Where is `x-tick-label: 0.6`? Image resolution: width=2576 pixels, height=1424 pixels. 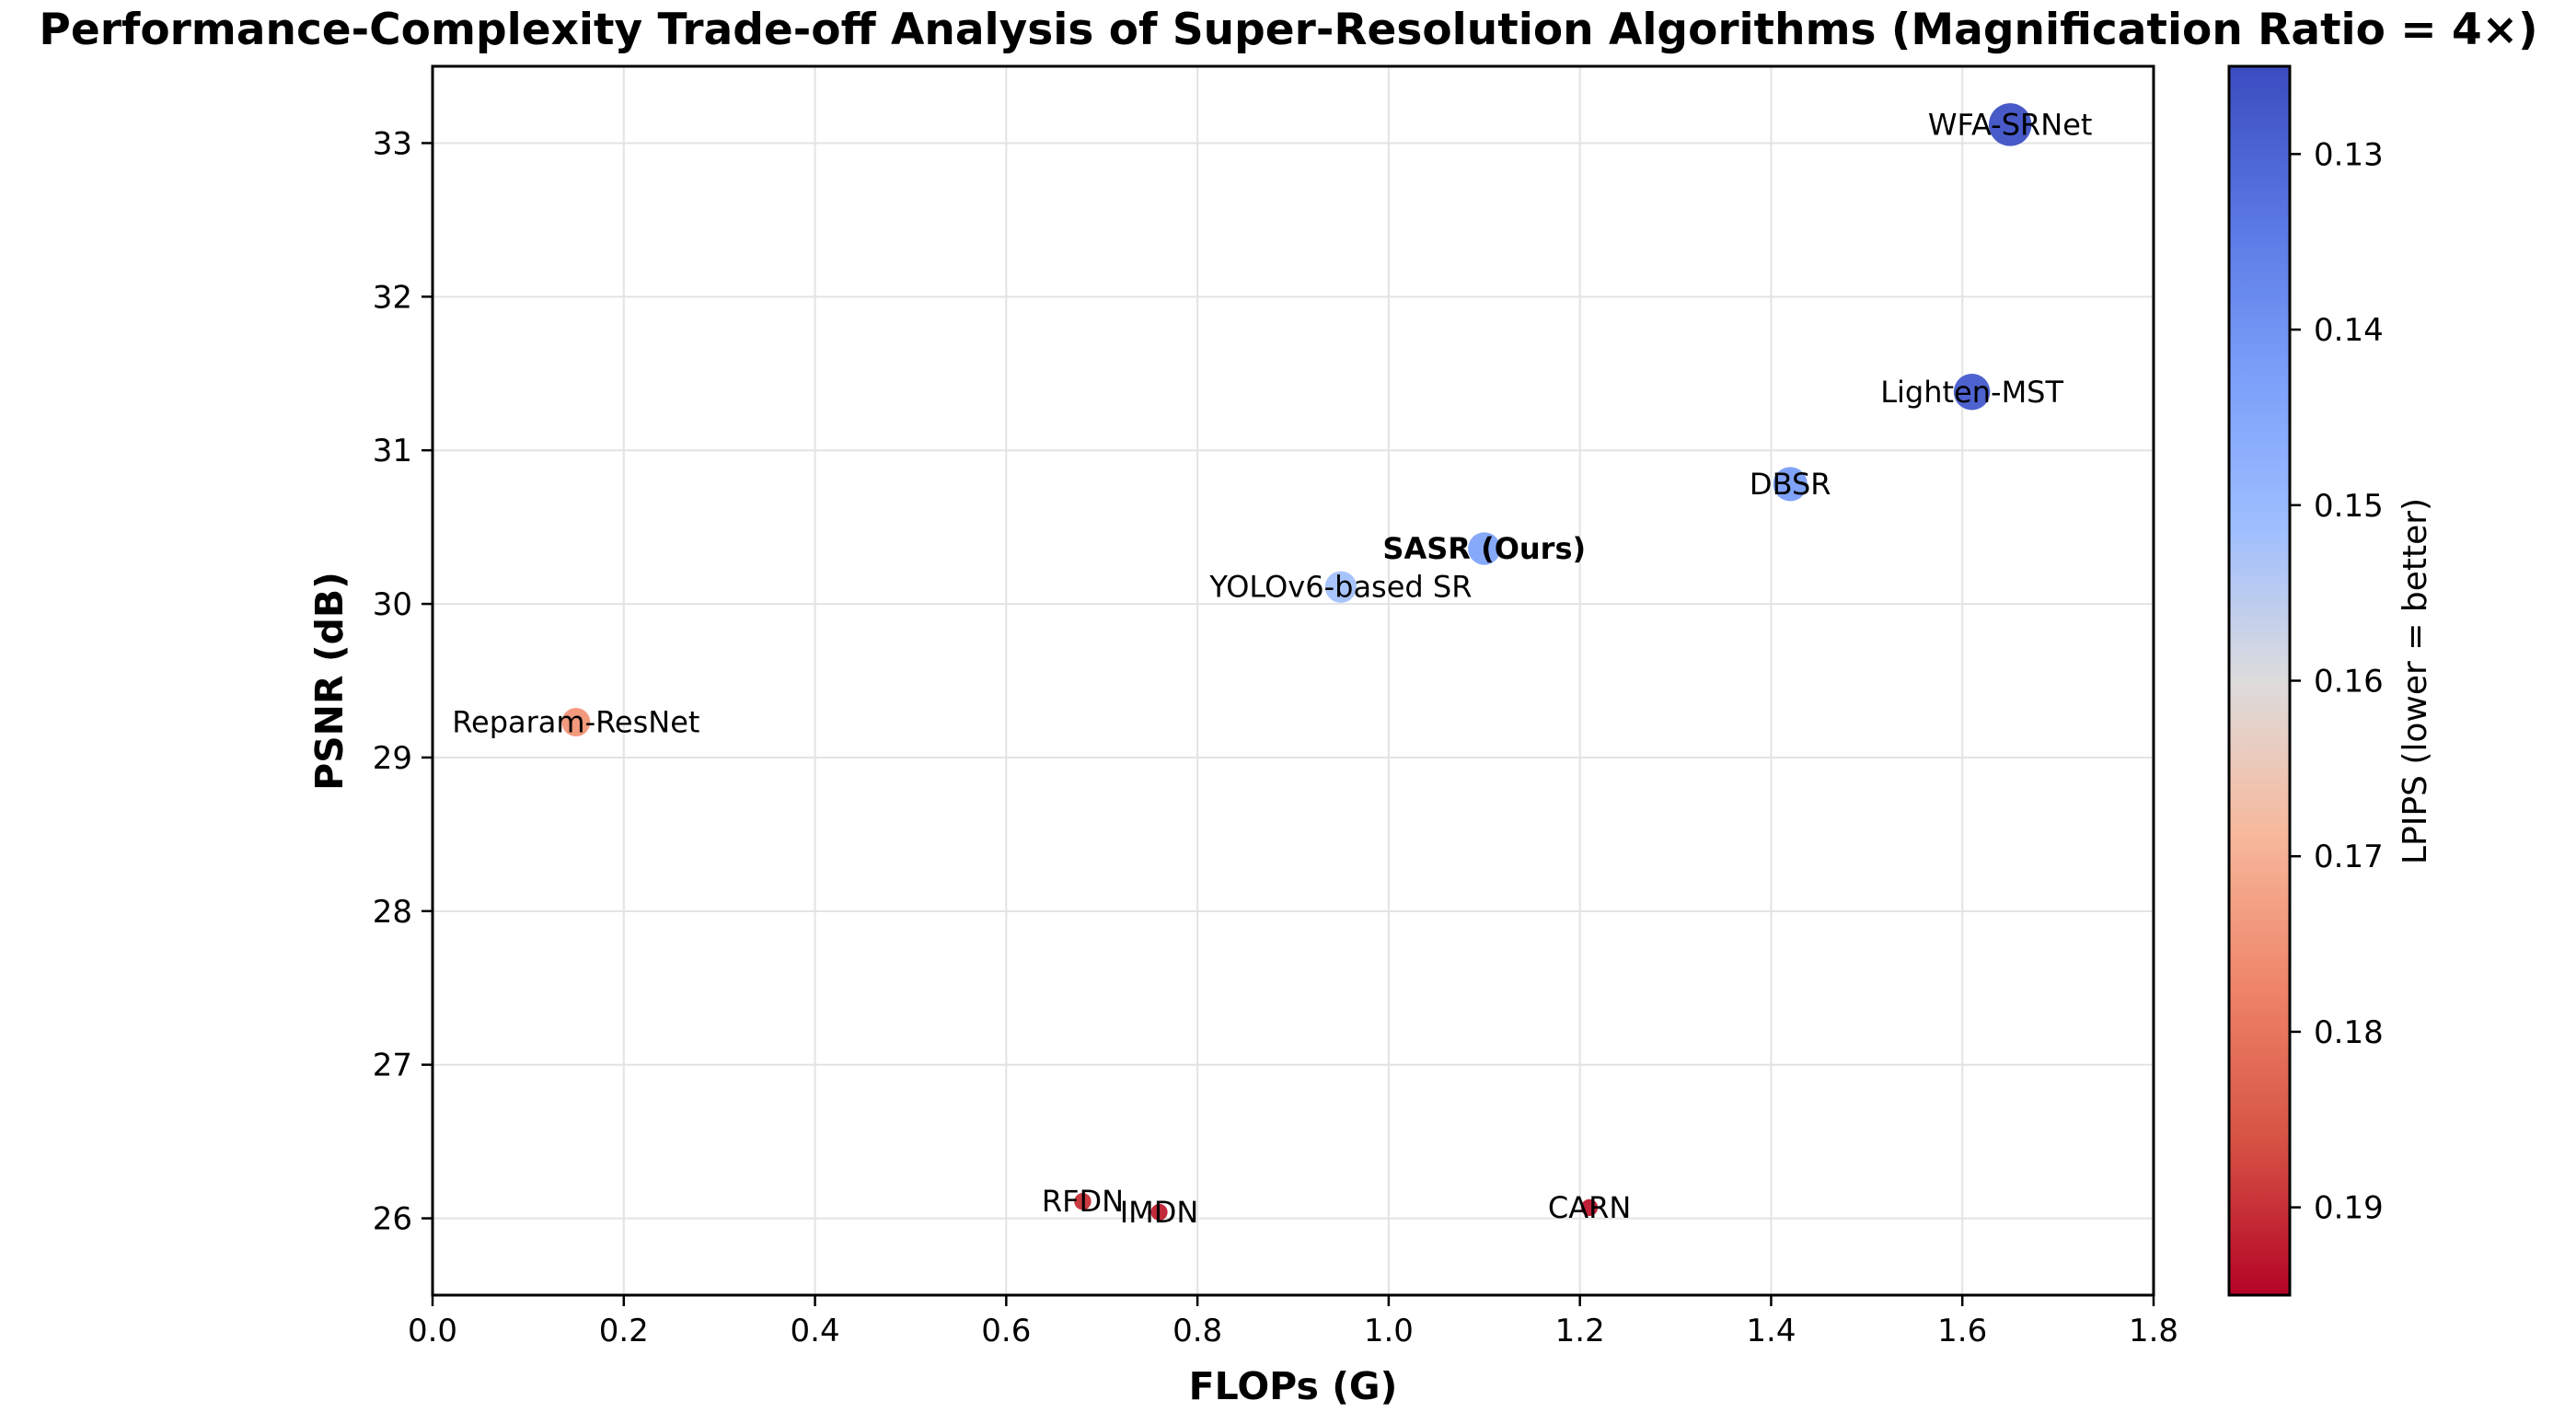 x-tick-label: 0.6 is located at coordinates (1006, 1331).